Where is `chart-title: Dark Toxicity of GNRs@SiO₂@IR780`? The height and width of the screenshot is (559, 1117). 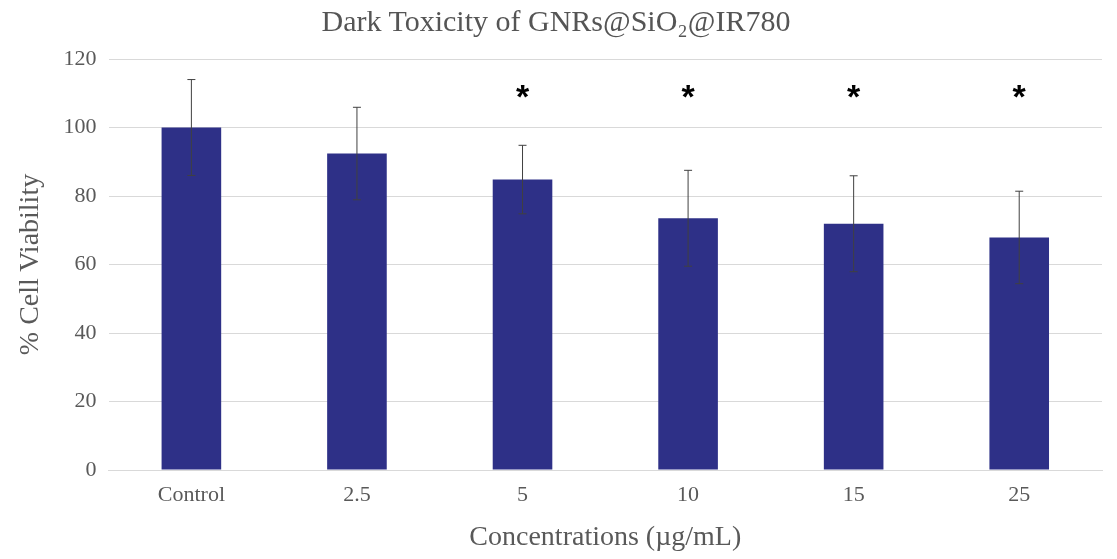 chart-title: Dark Toxicity of GNRs@SiO₂@IR780 is located at coordinates (556, 20).